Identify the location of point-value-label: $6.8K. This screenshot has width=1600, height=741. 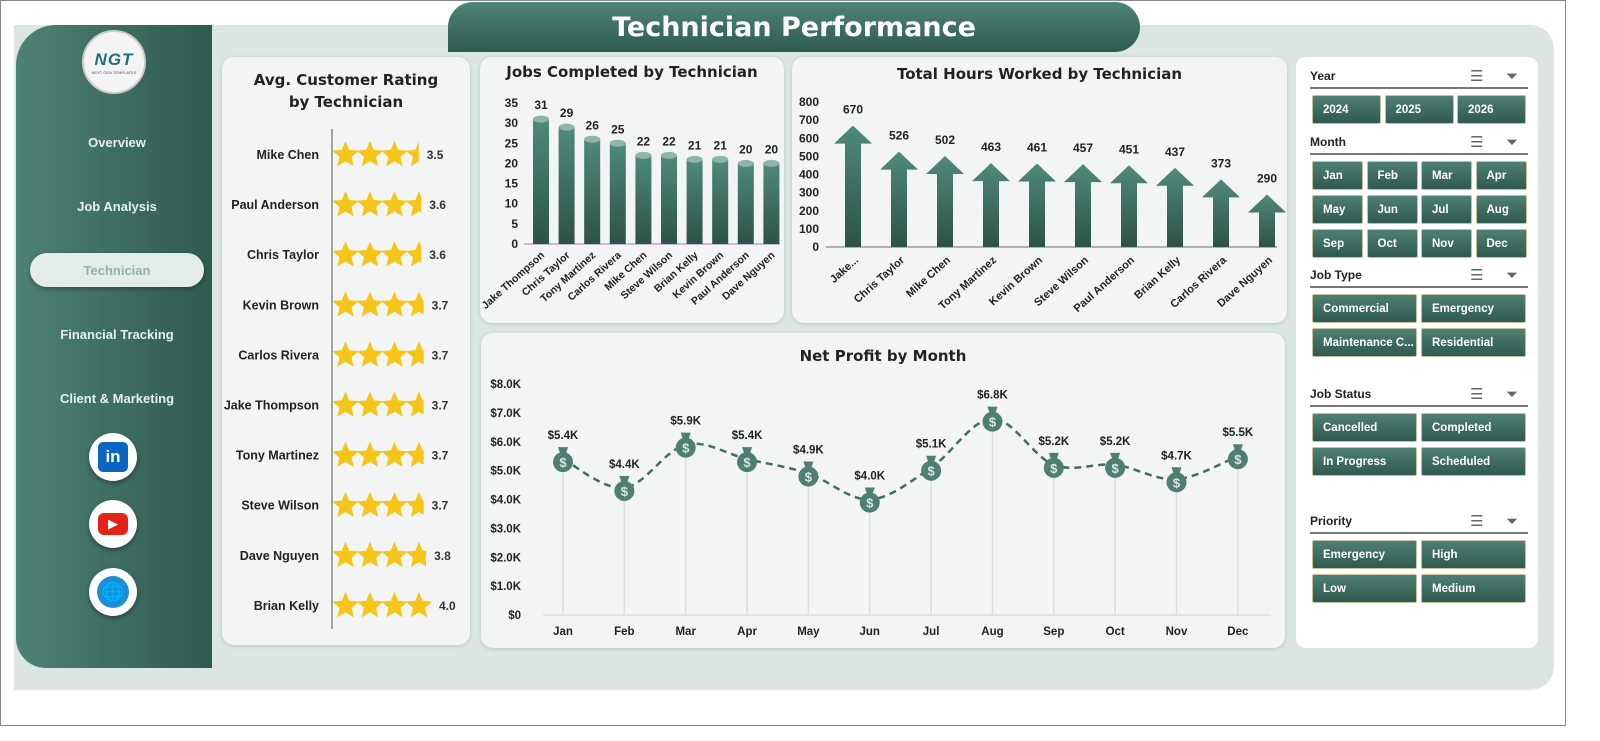
(992, 396).